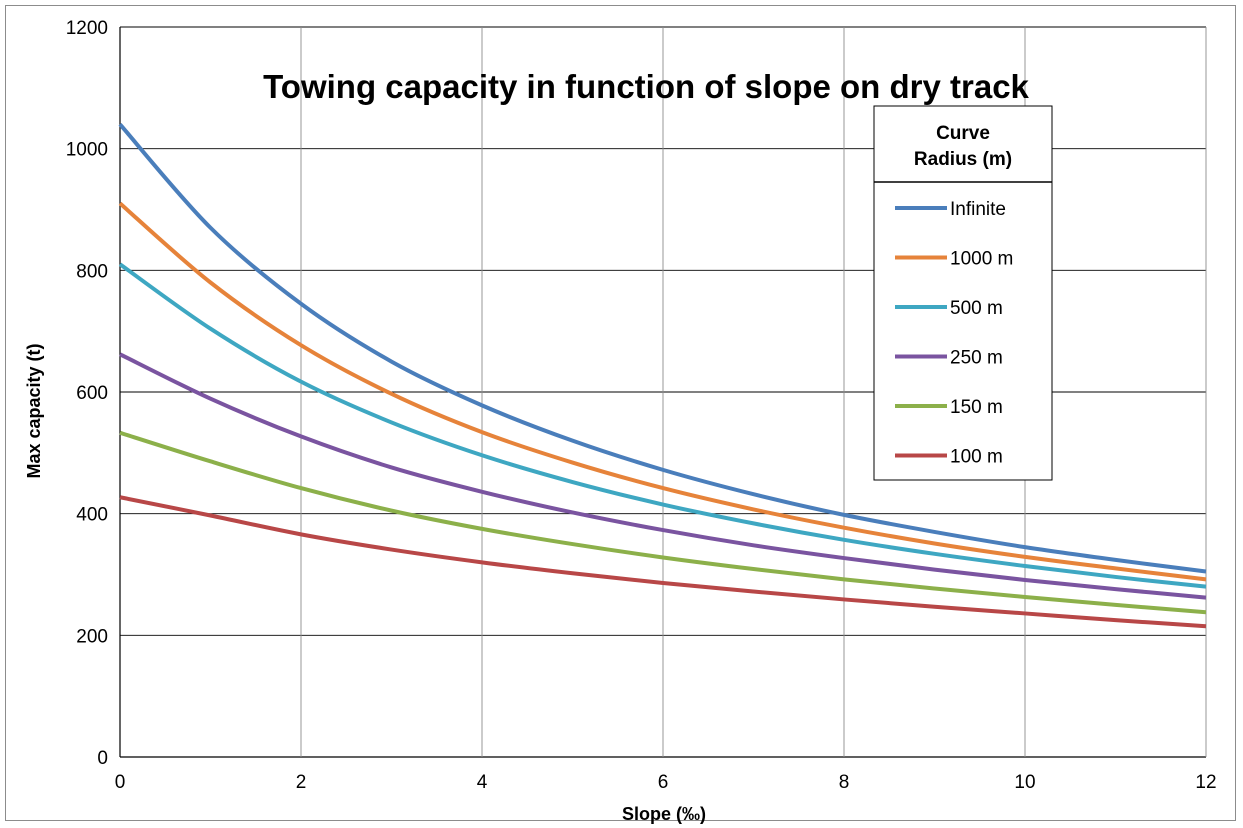  I want to click on legend-label: Infinite, so click(978, 209).